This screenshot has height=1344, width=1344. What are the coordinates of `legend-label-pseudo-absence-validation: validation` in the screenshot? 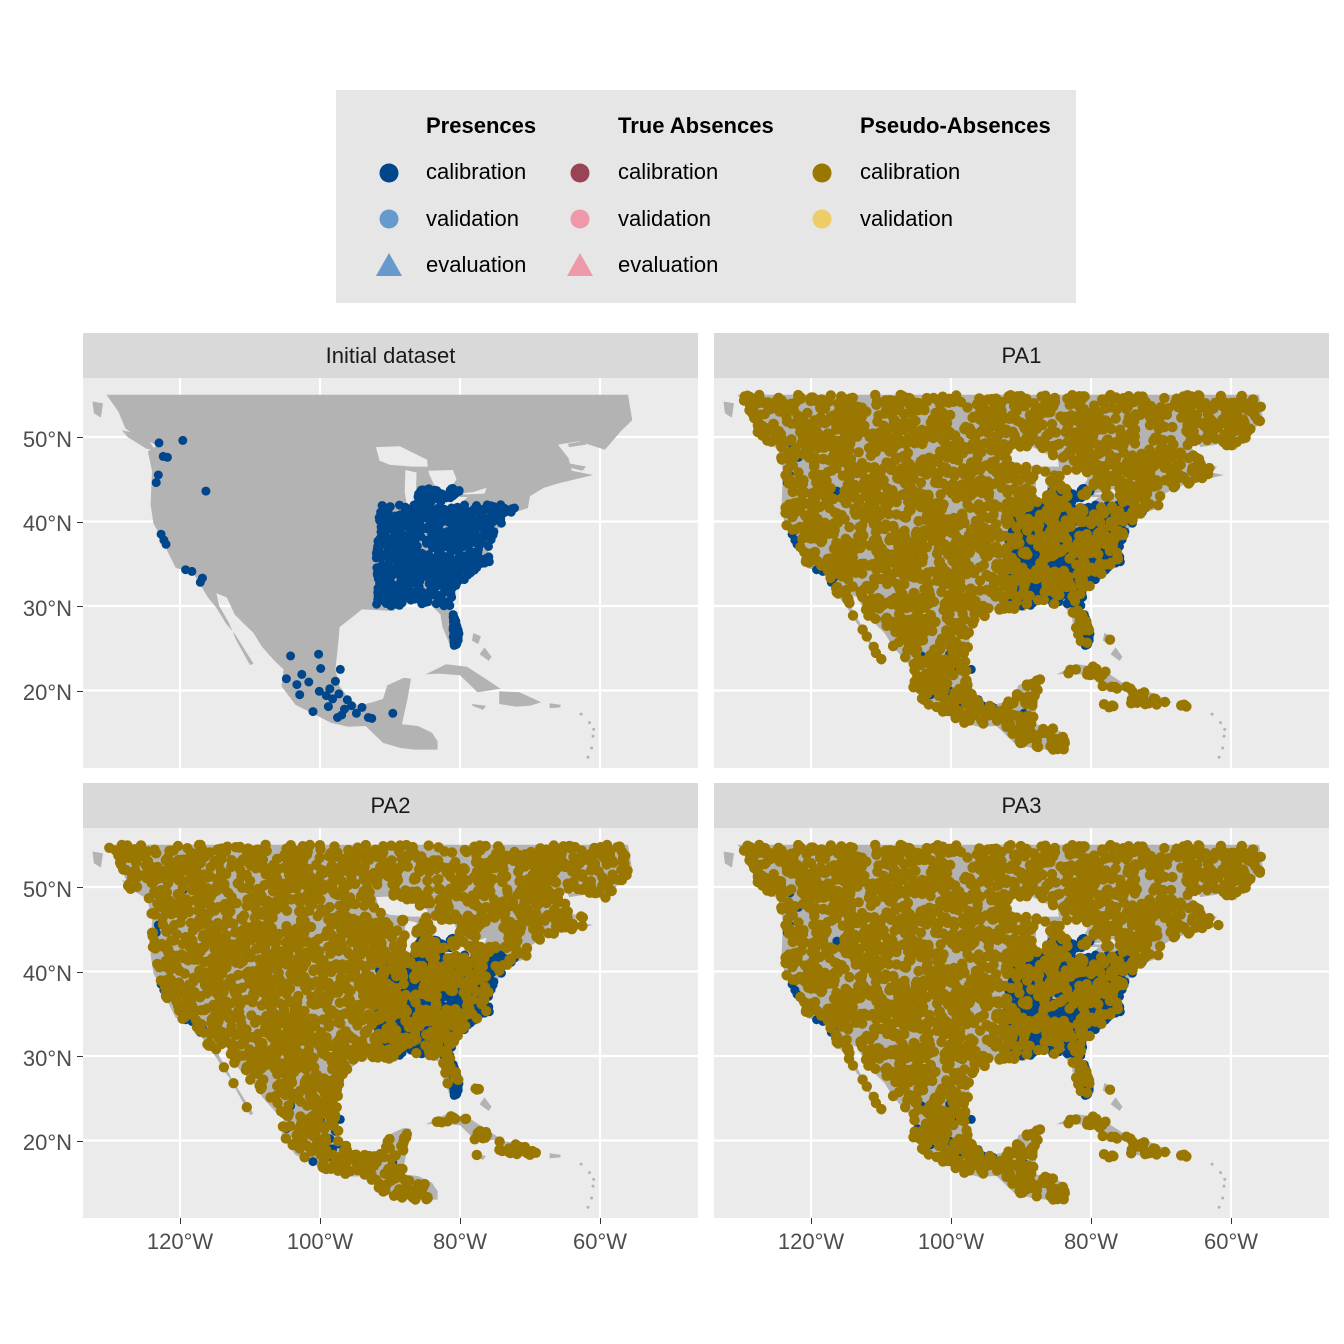 It's located at (906, 218).